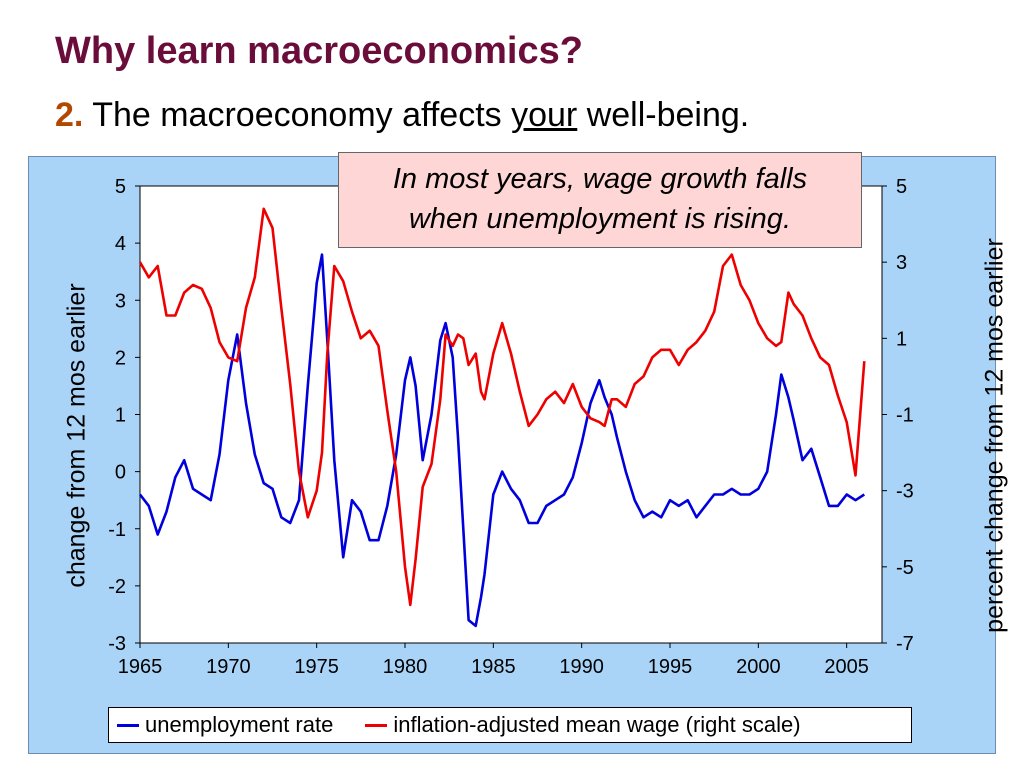  Describe the element at coordinates (120, 473) in the screenshot. I see `y-left-tick-label: 0` at that location.